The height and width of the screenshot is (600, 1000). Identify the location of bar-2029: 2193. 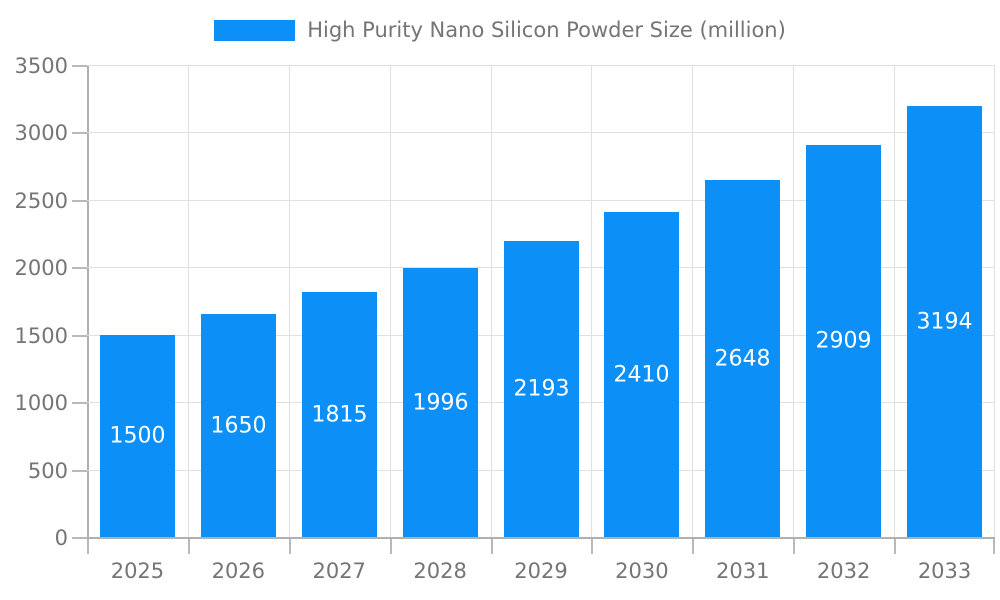
(541, 389).